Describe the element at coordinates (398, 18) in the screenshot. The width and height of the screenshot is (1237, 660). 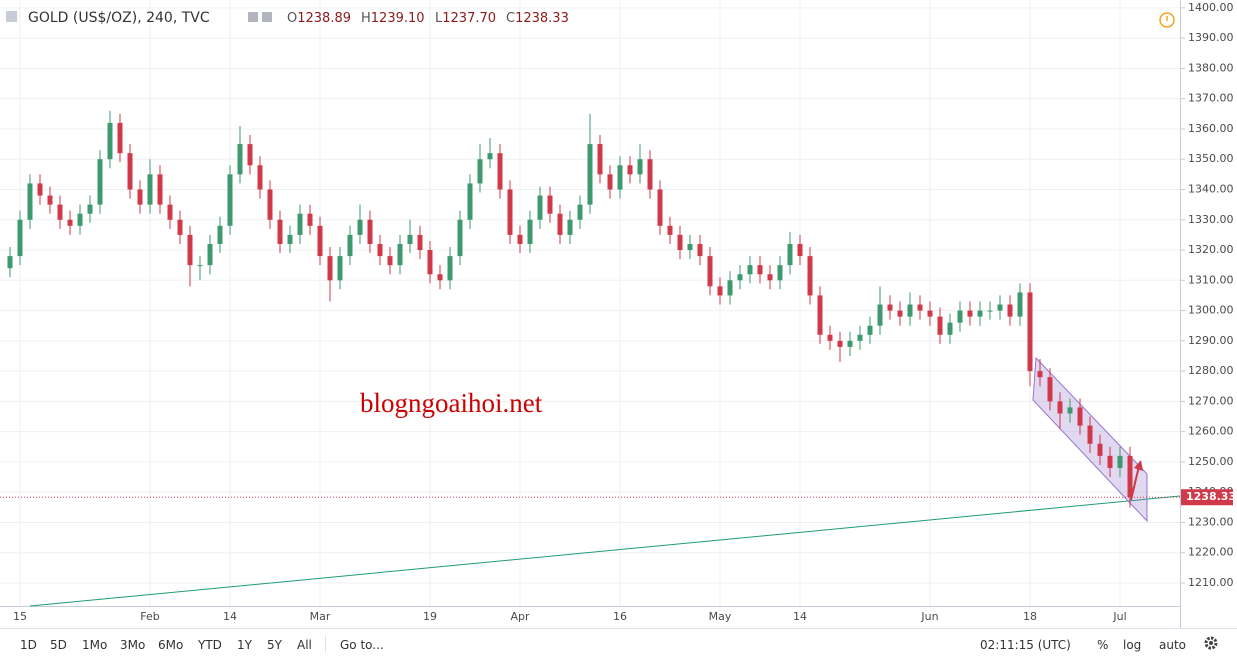
I see `ohlc-value: 1239.10` at that location.